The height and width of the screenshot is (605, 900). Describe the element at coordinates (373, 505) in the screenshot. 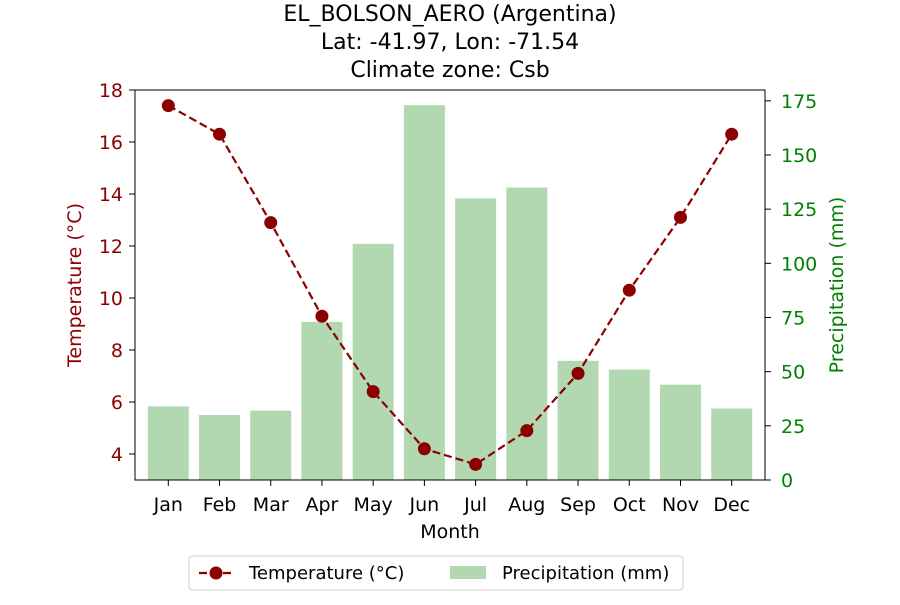

I see `month-tick-label: May` at that location.